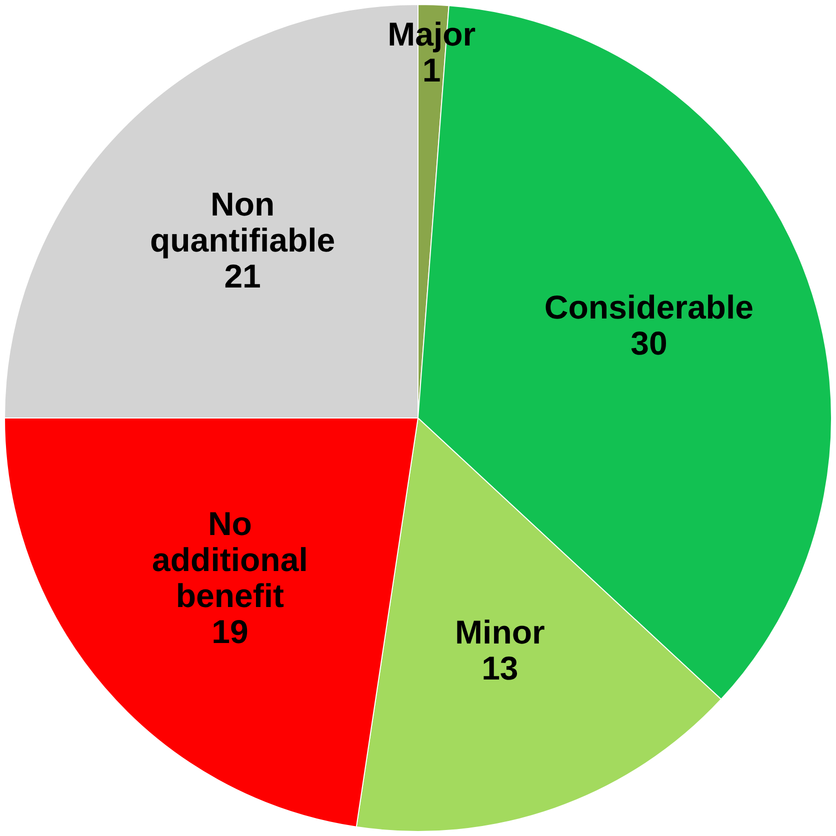 This screenshot has height=836, width=836. Describe the element at coordinates (230, 631) in the screenshot. I see `data-label: 19` at that location.